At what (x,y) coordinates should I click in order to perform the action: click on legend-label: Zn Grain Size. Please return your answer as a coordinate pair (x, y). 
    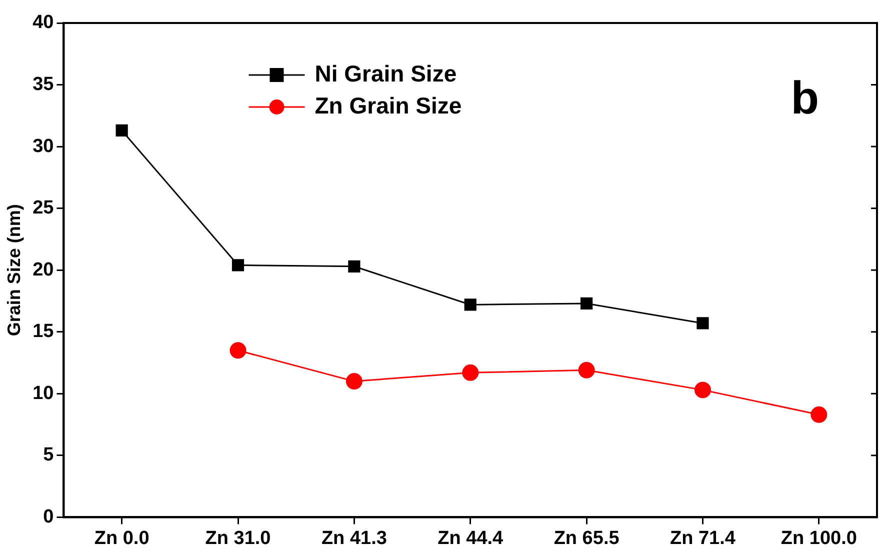
    Looking at the image, I should click on (388, 105).